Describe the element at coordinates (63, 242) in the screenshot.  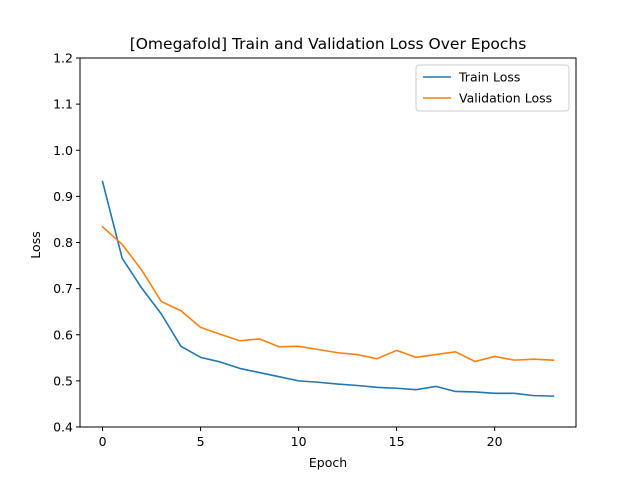
I see `y-tick-label: 0.8` at that location.